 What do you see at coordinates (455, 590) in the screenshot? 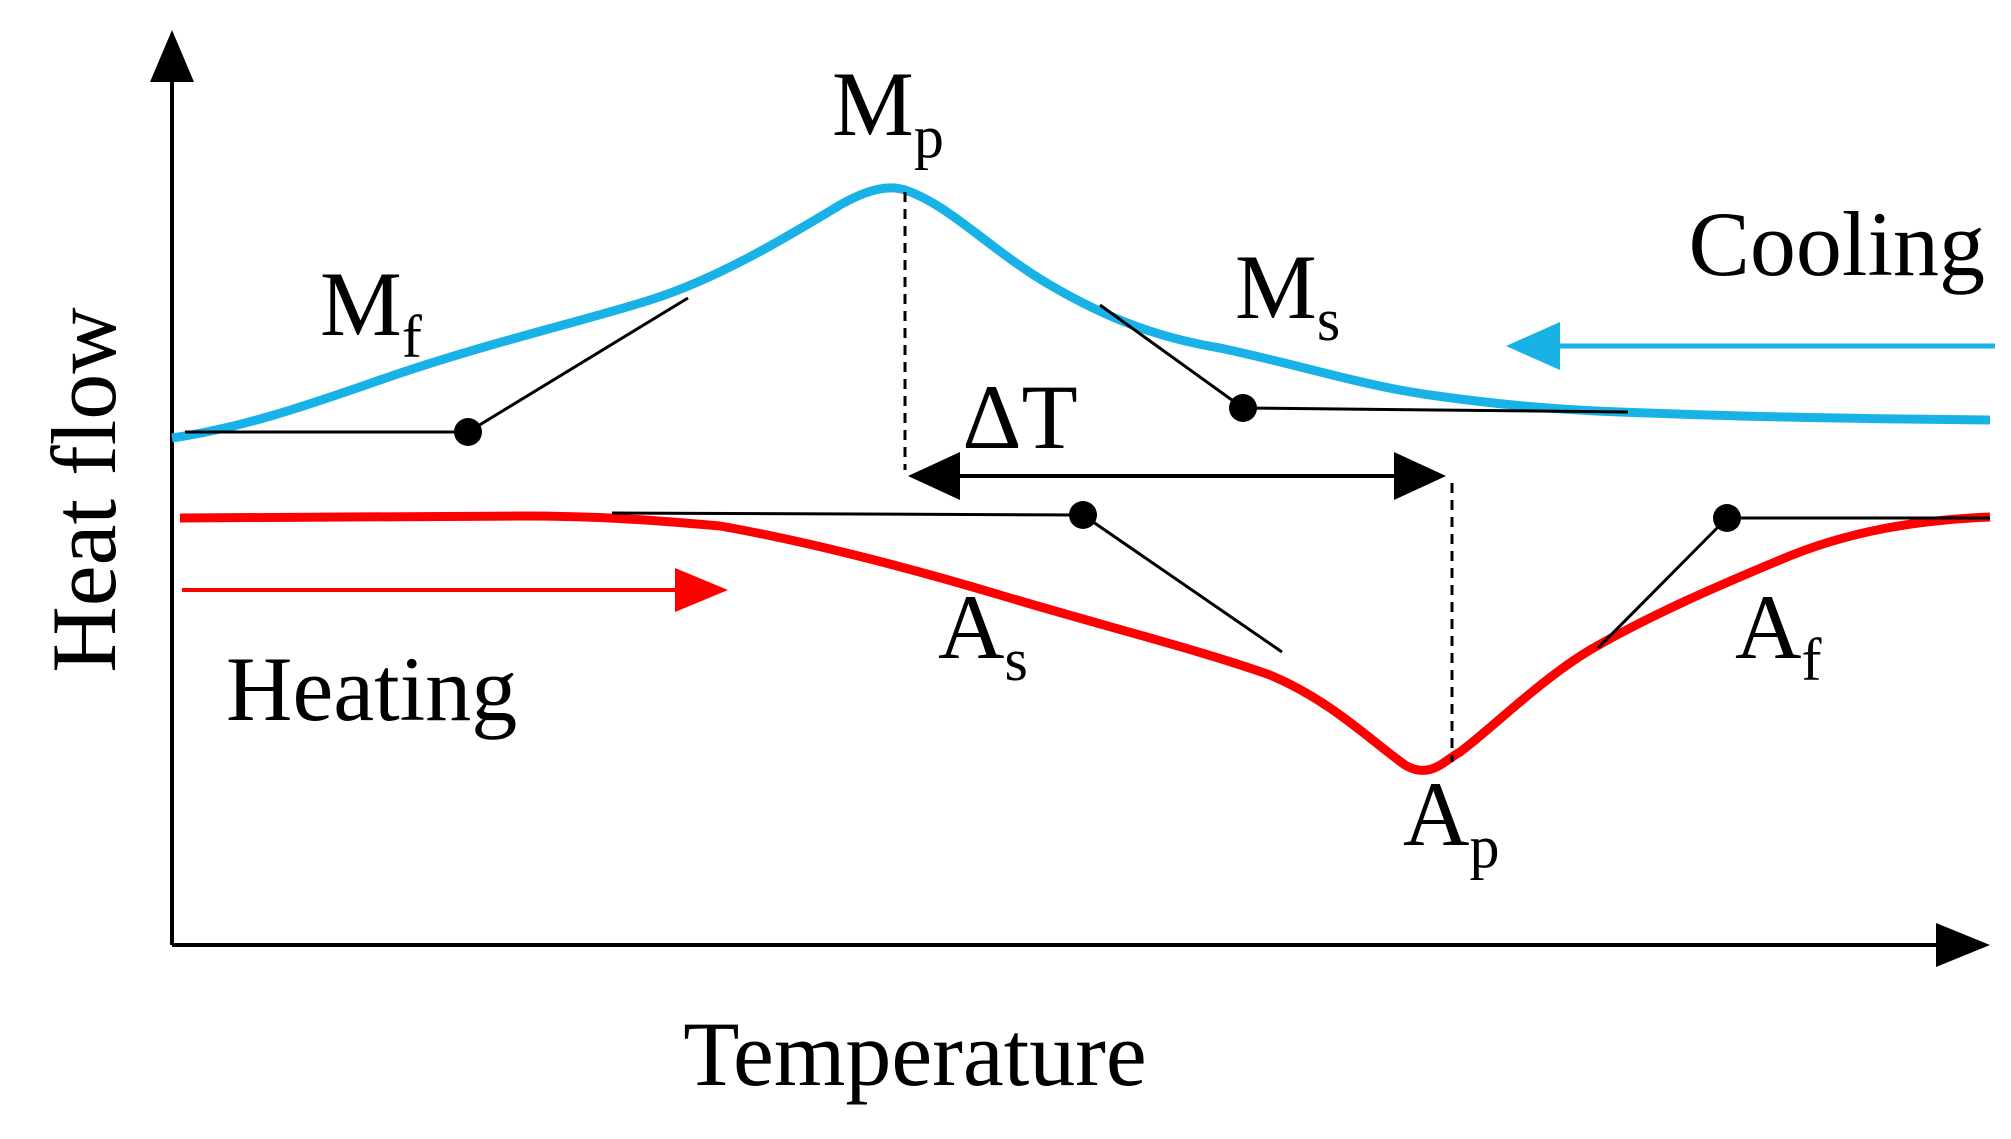
I see `heating-direction` at bounding box center [455, 590].